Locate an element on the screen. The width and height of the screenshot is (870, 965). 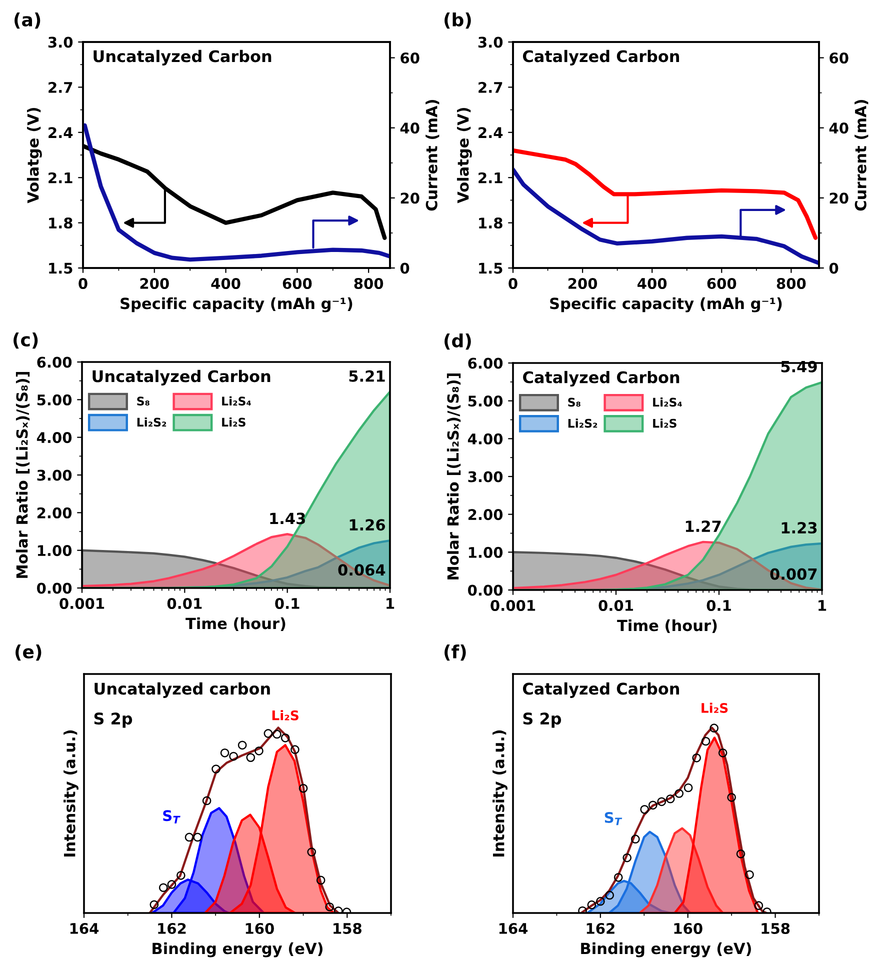
annotation: 1.23 is located at coordinates (799, 528).